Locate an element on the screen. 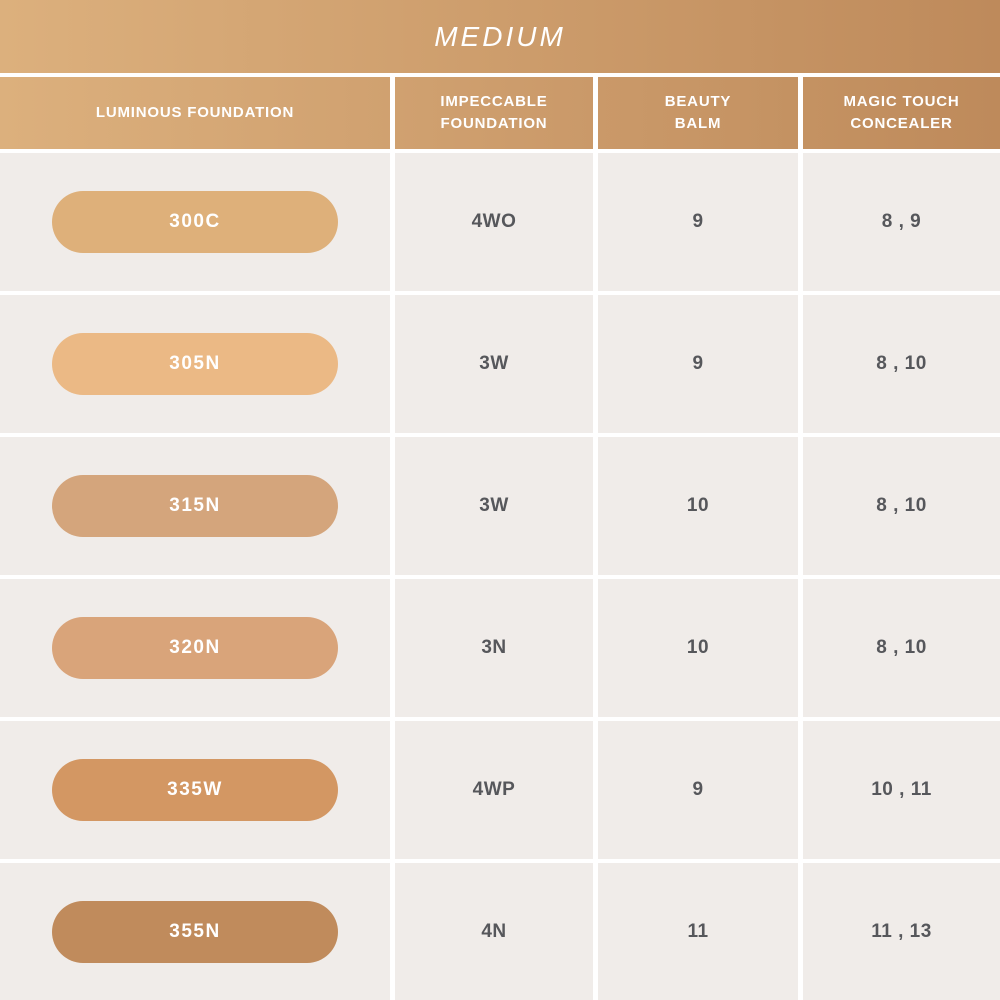  shade-group-banner: MEDIUM is located at coordinates (500, 36).